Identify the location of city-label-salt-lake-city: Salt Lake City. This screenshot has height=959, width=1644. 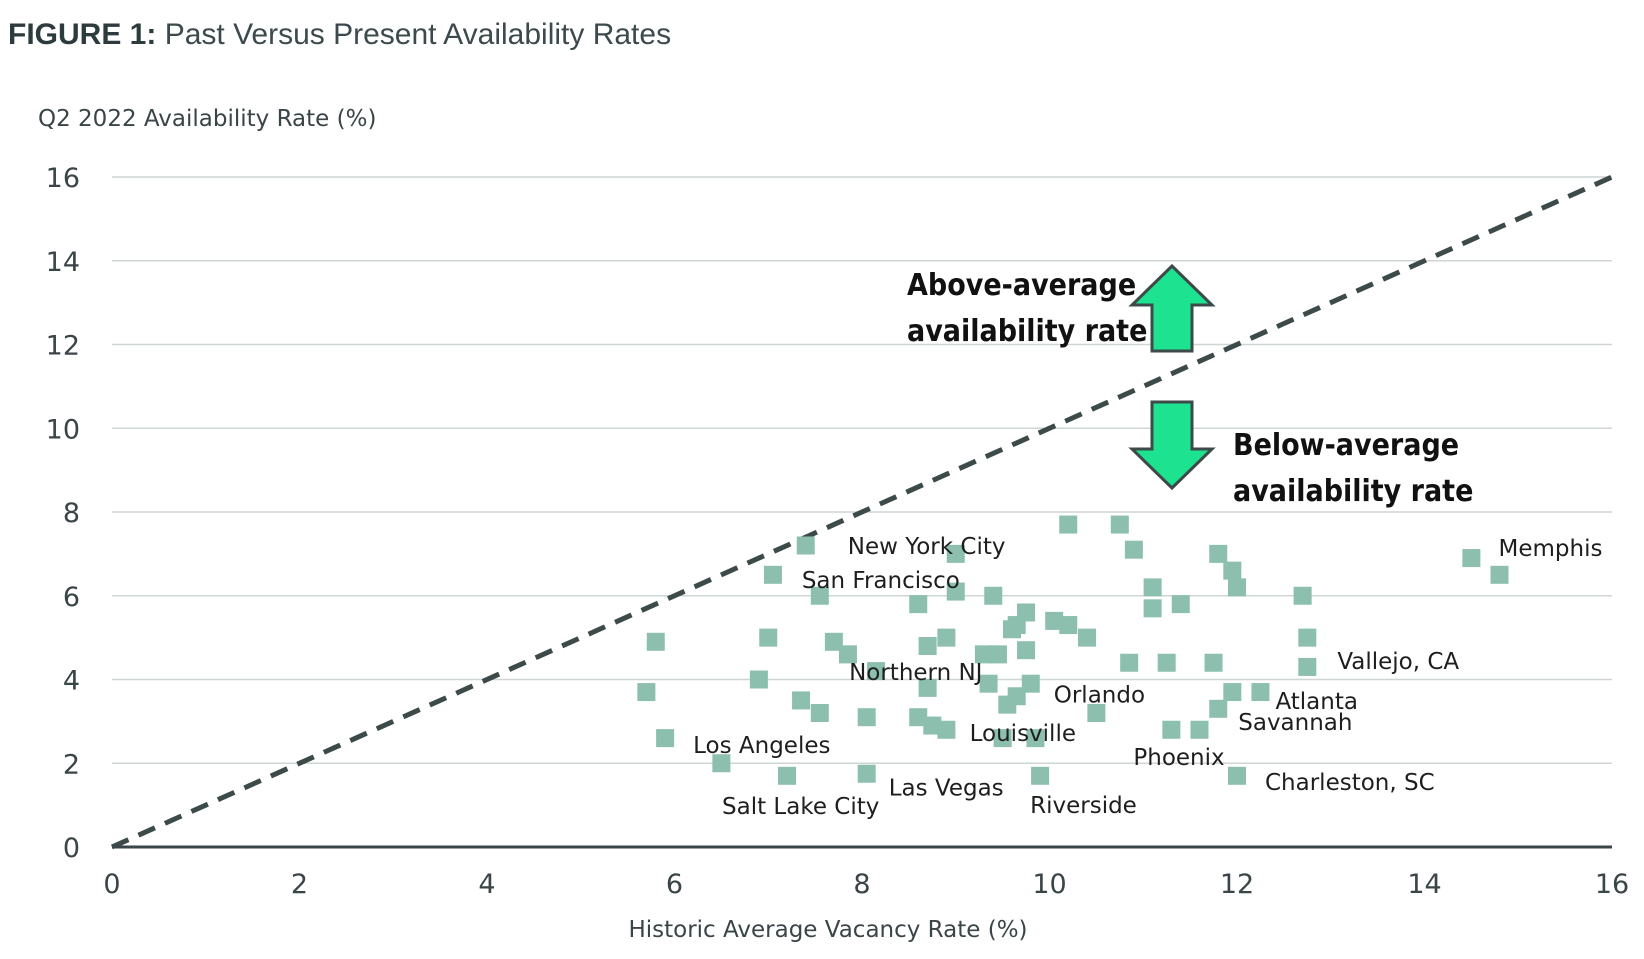
(800, 807).